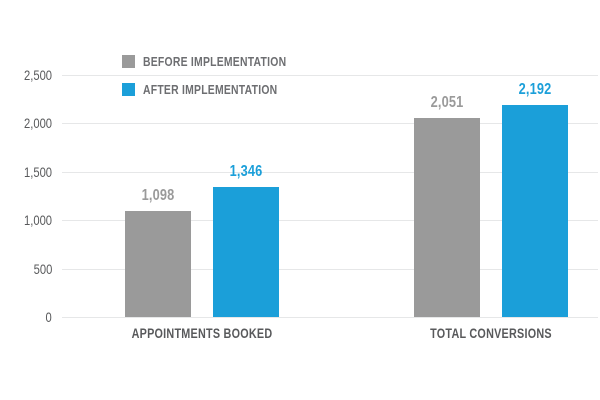 The image size is (600, 400). Describe the element at coordinates (535, 89) in the screenshot. I see `bar-value-label-after-1: 2,192` at that location.